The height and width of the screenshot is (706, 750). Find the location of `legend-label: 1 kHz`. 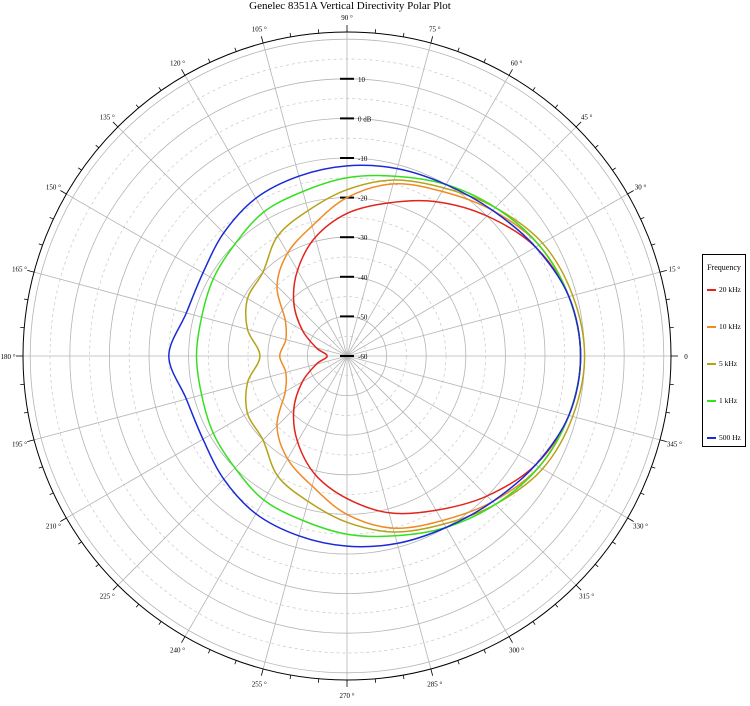

legend-label: 1 kHz is located at coordinates (728, 400).